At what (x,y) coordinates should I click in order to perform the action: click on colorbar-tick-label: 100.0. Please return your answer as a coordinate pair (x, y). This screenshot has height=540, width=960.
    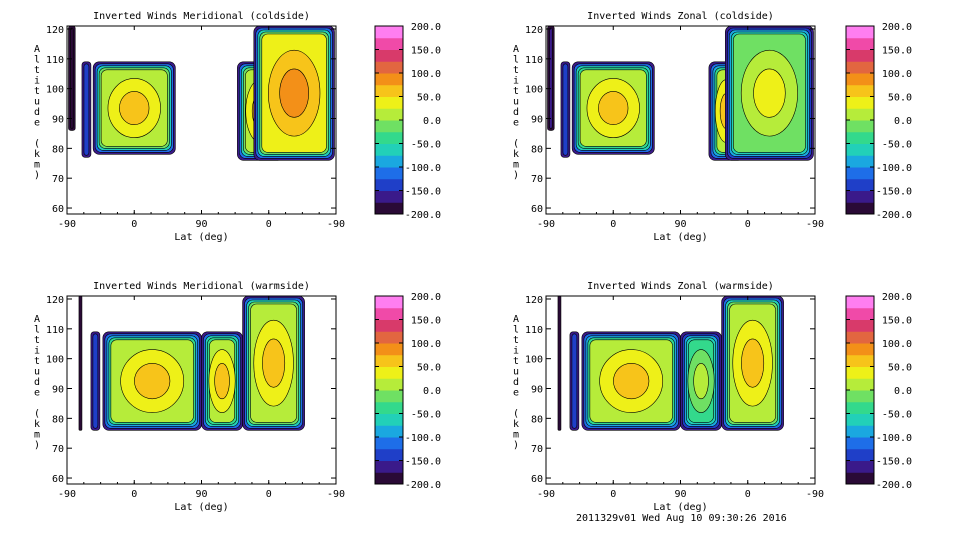
    Looking at the image, I should click on (426, 344).